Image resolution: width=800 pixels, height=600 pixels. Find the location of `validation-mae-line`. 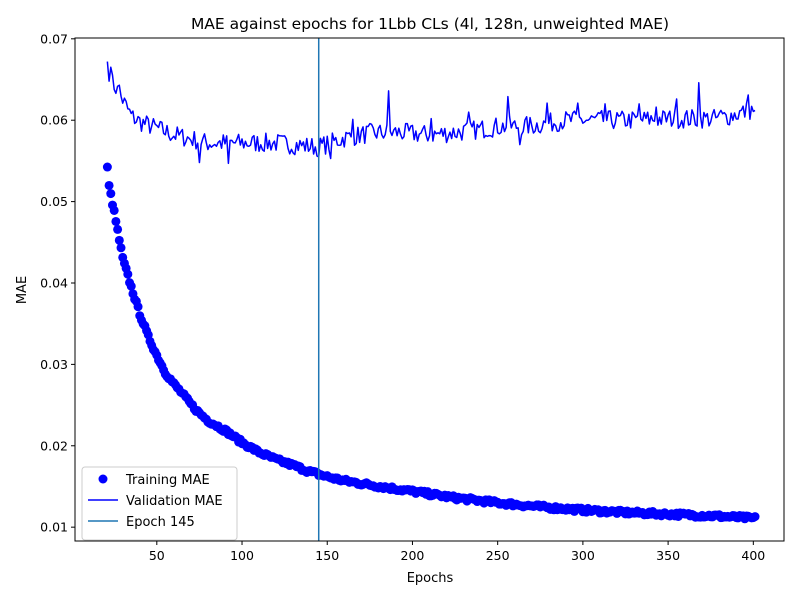

validation-mae-line is located at coordinates (431, 113).